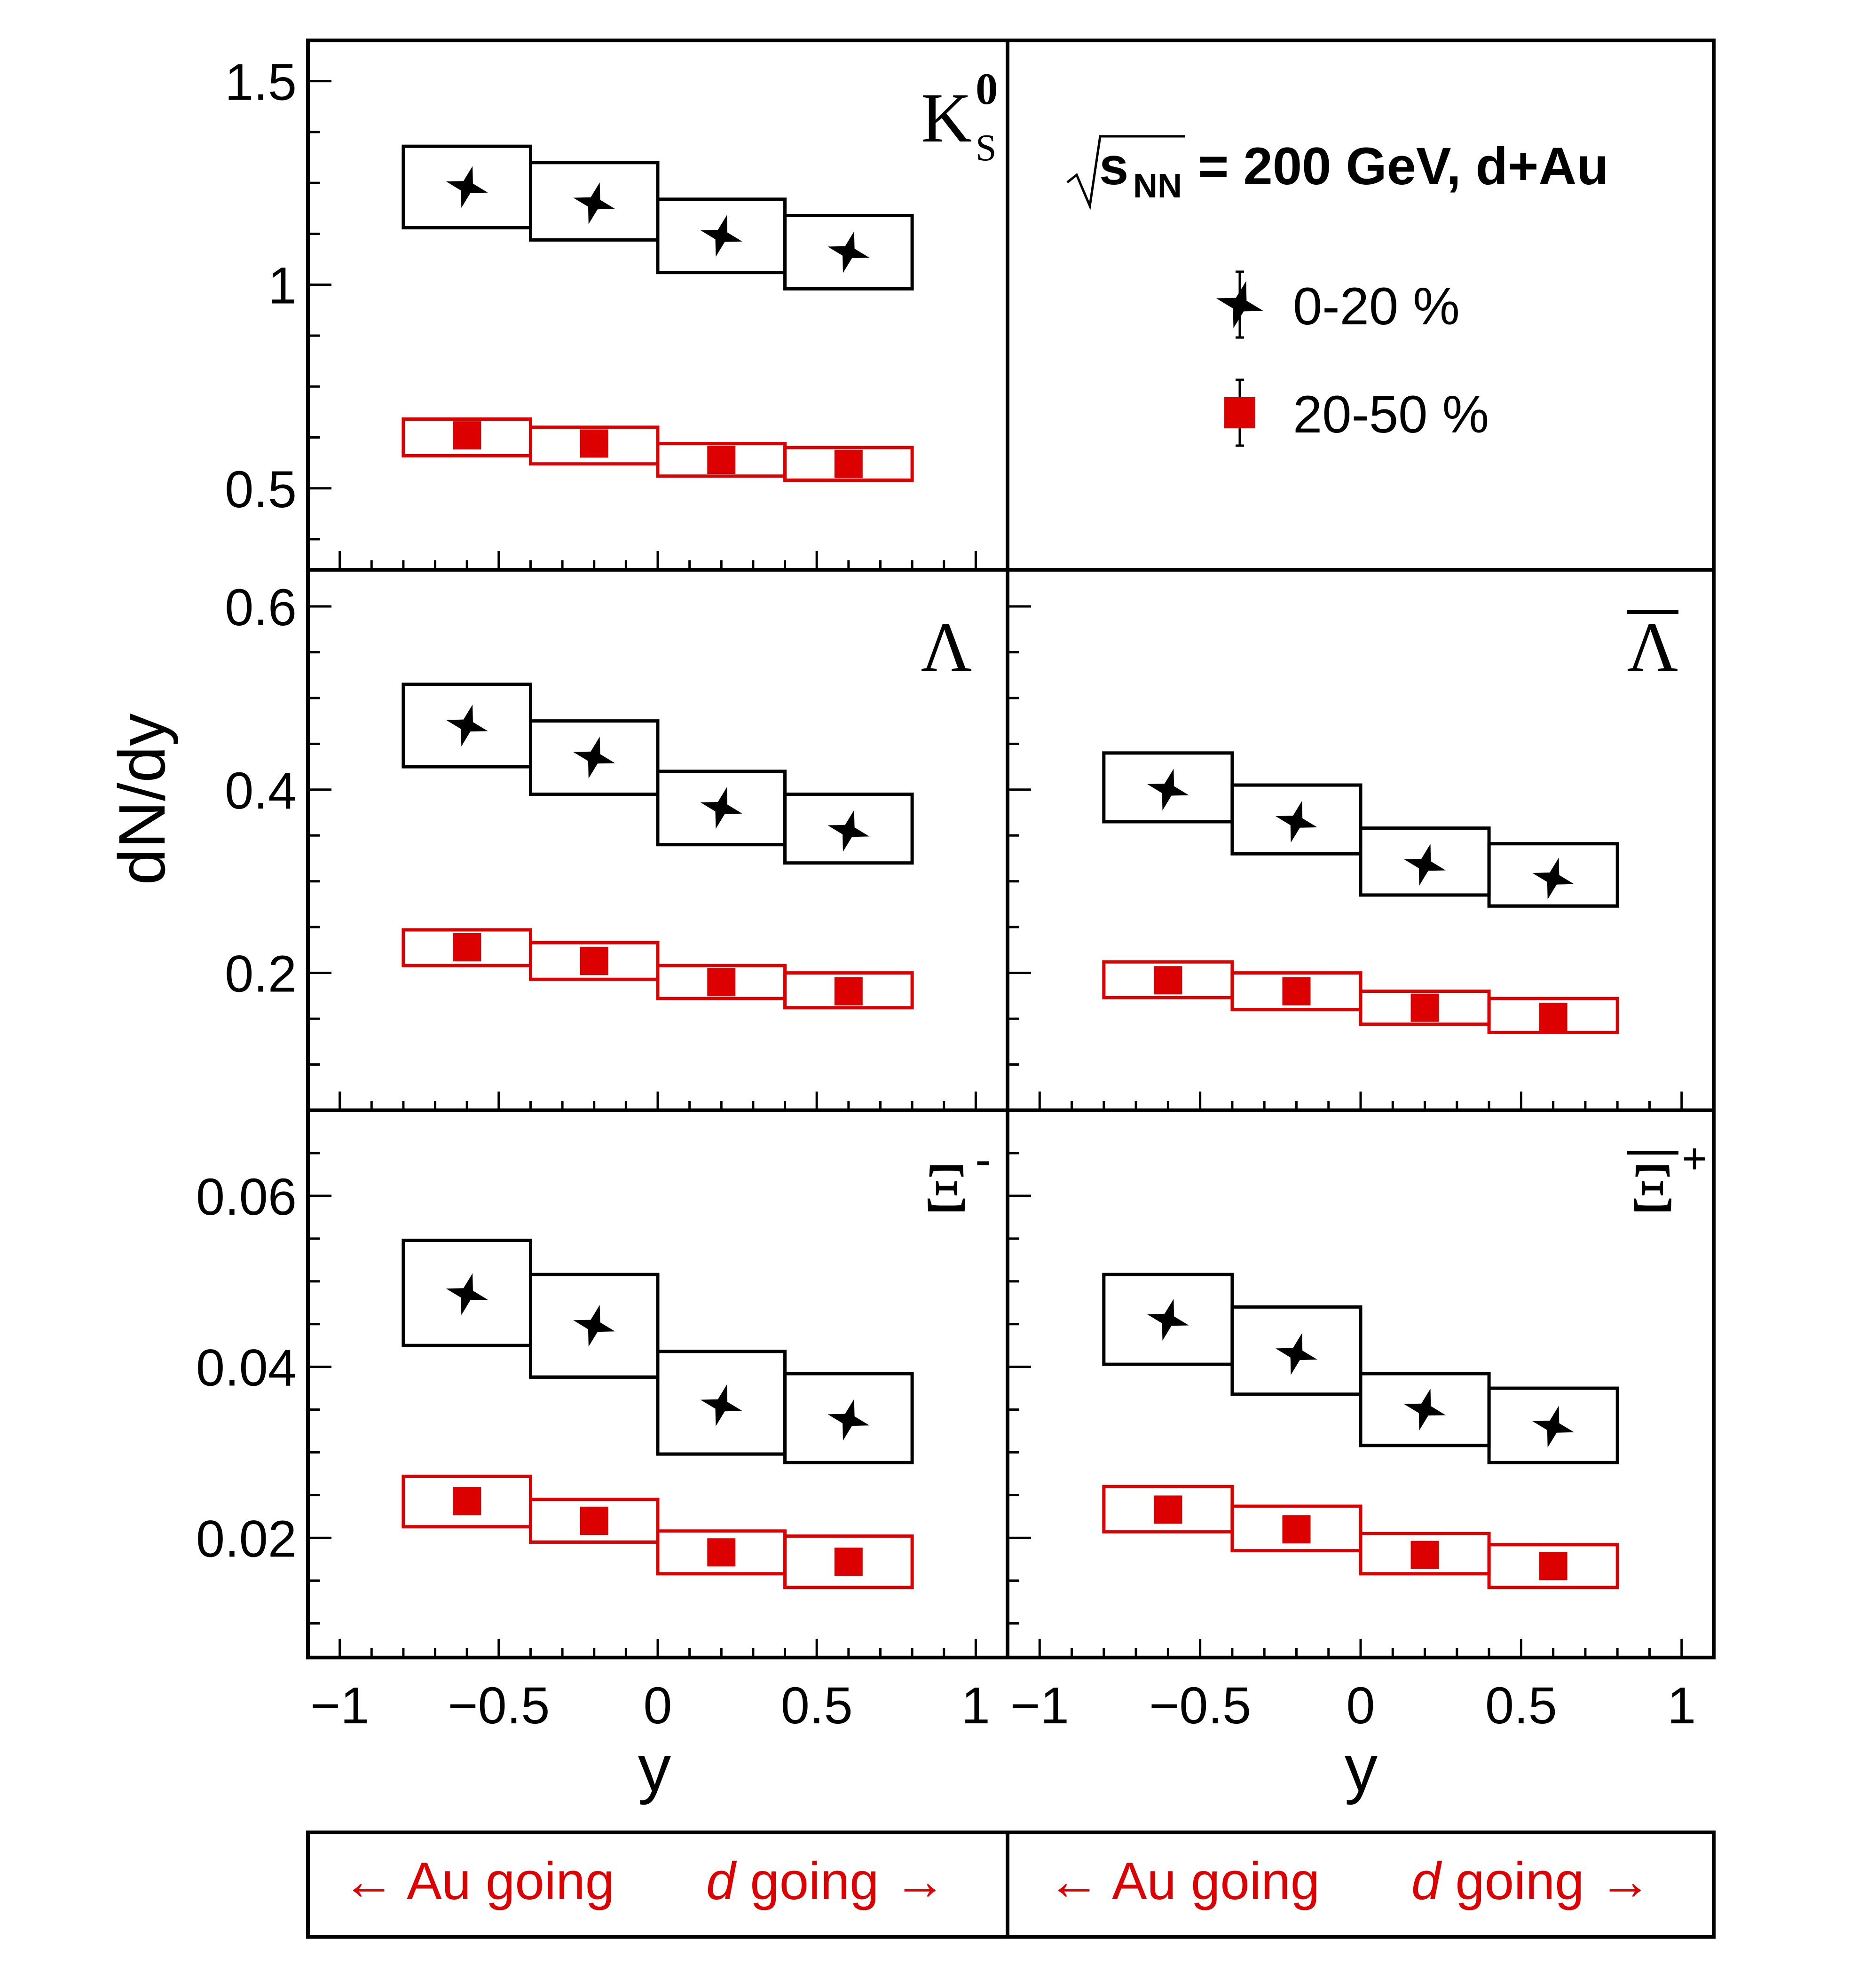 The image size is (1851, 1988). I want to click on panel-Lambda: 0.2 0.4 0.6 Λ, so click(617, 840).